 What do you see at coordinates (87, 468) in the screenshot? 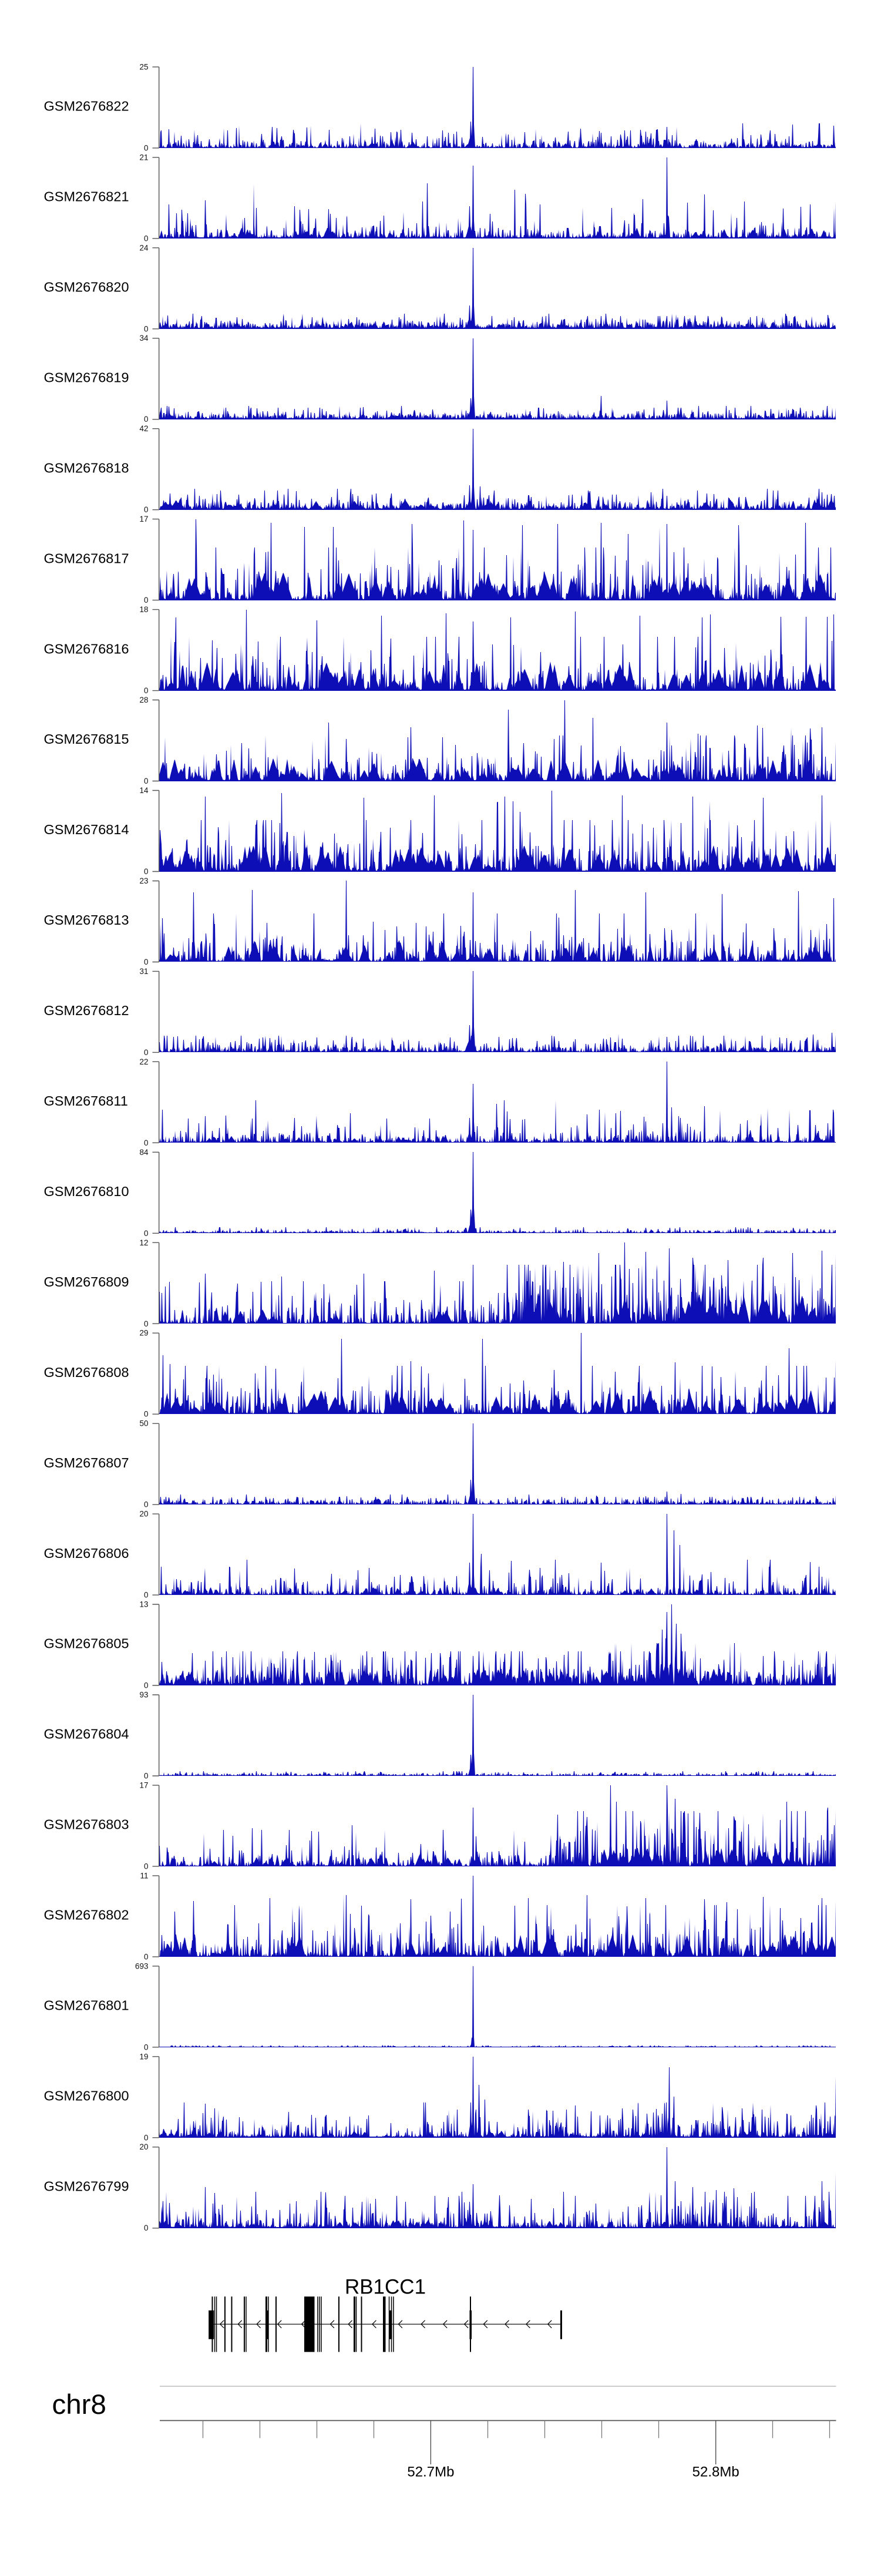
I see `svg-text: GSM2676818` at bounding box center [87, 468].